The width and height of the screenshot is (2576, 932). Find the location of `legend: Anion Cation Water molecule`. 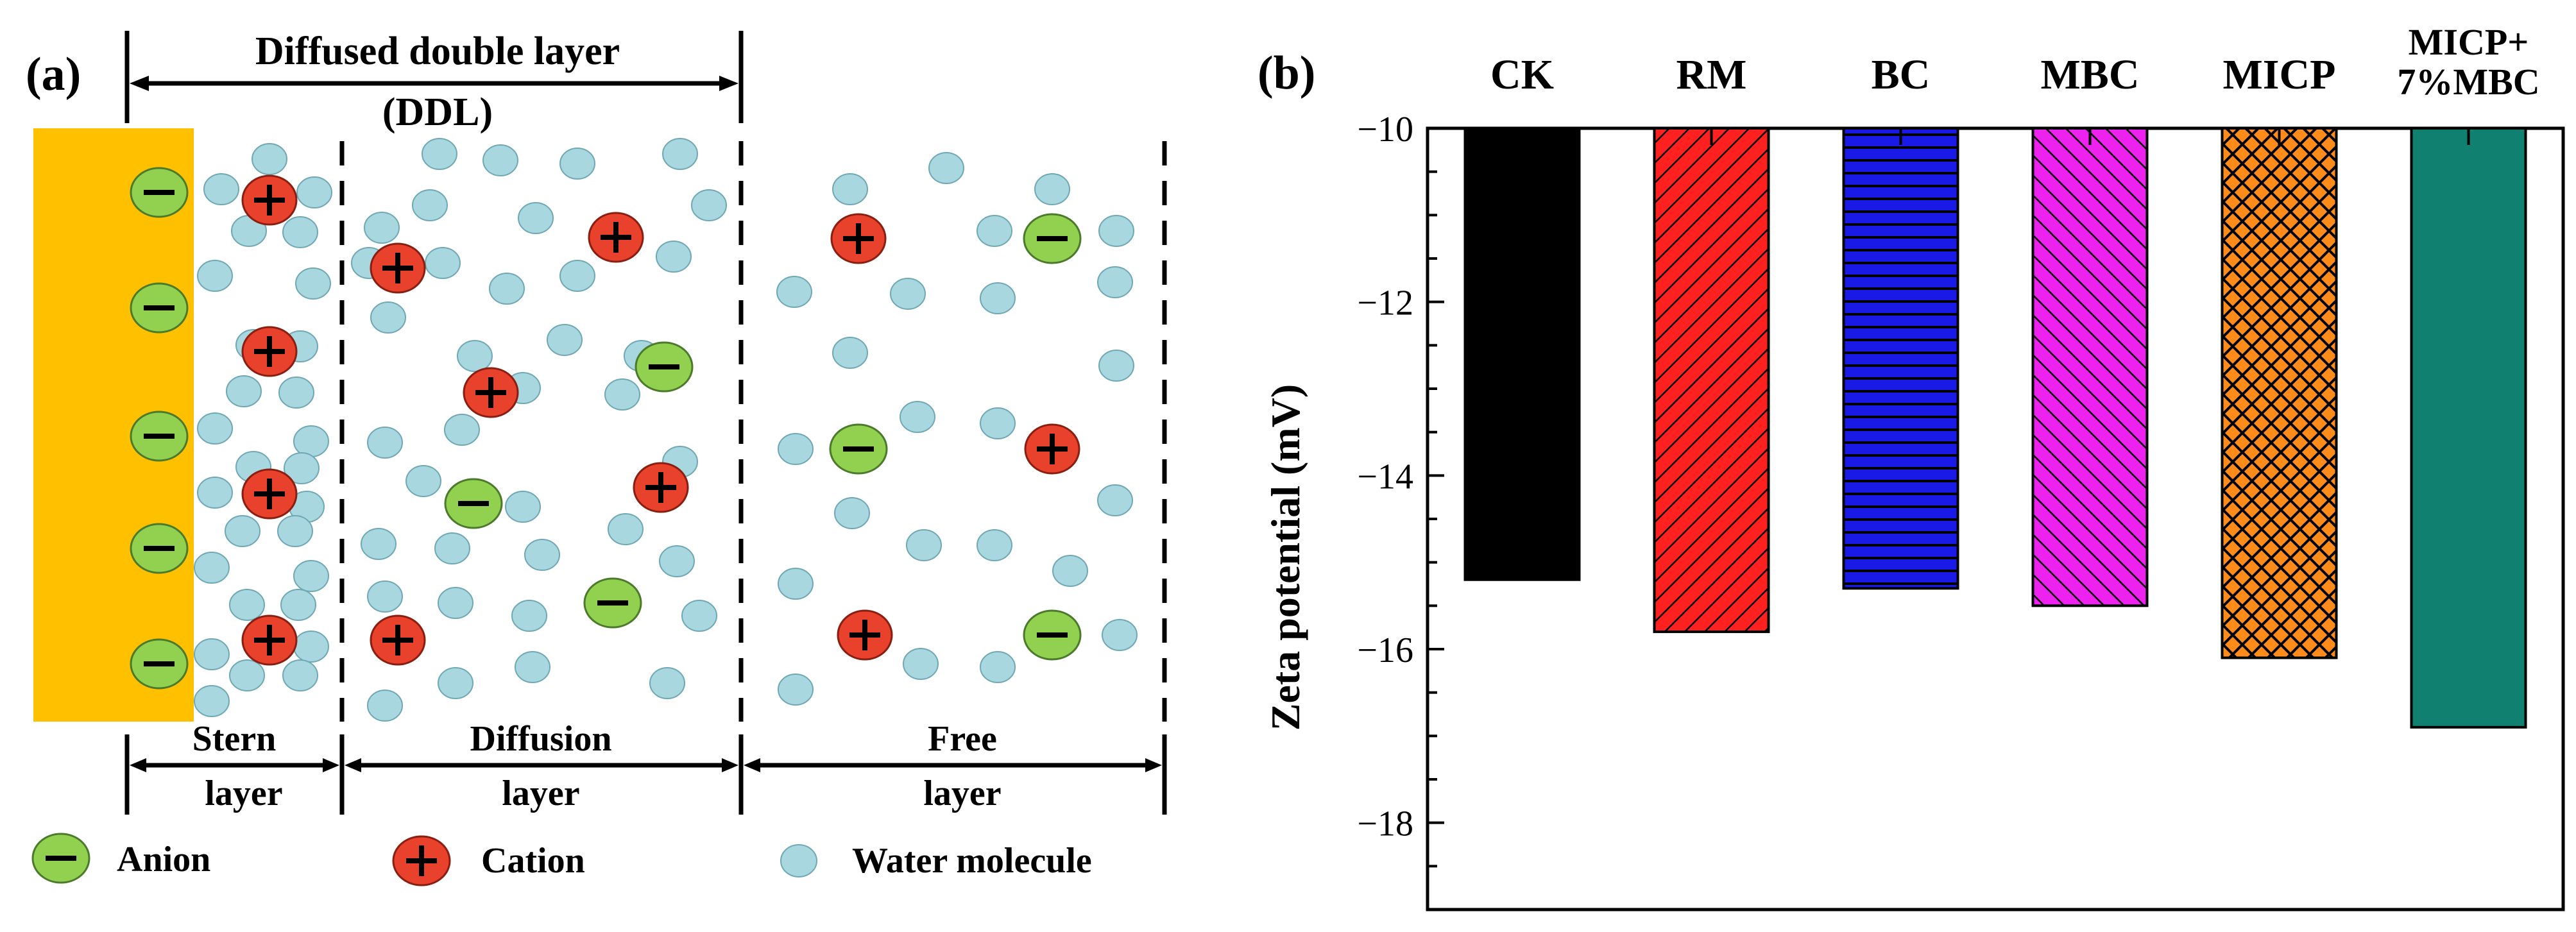

legend: Anion Cation Water molecule is located at coordinates (561, 859).